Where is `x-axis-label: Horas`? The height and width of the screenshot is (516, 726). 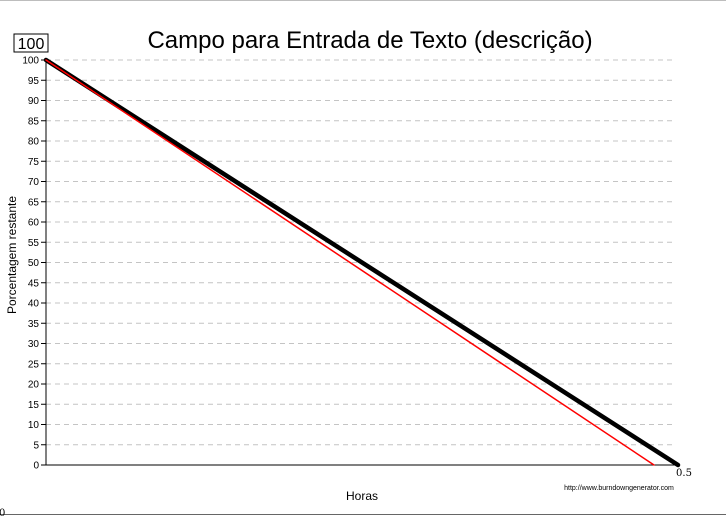
x-axis-label: Horas is located at coordinates (362, 496).